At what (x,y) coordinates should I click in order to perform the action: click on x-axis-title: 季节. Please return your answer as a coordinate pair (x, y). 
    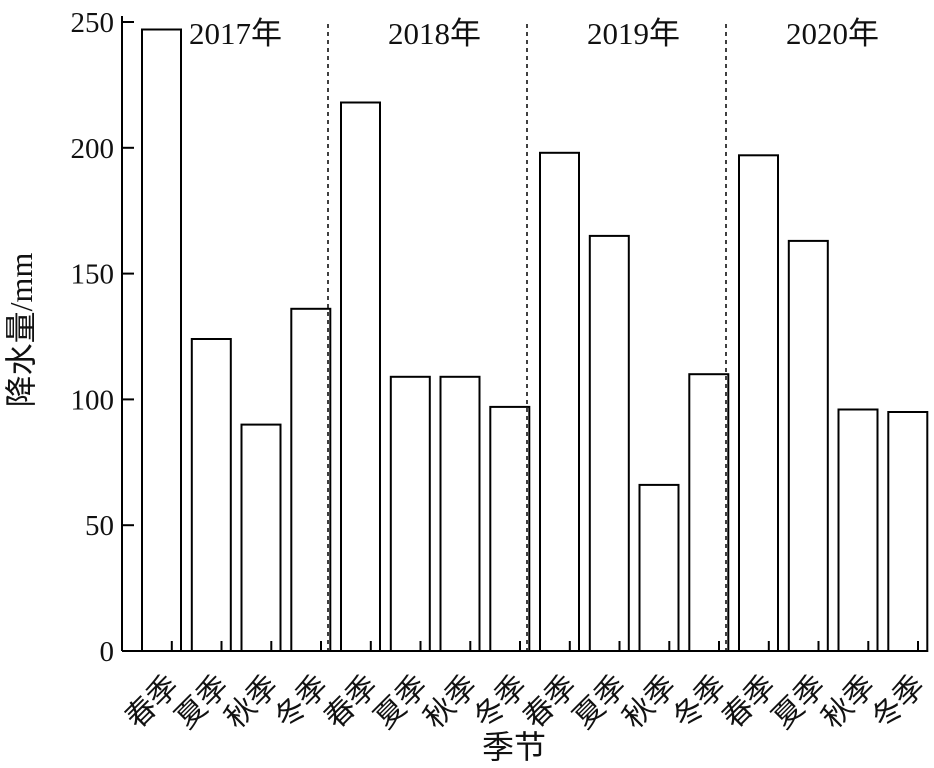
    Looking at the image, I should click on (514, 747).